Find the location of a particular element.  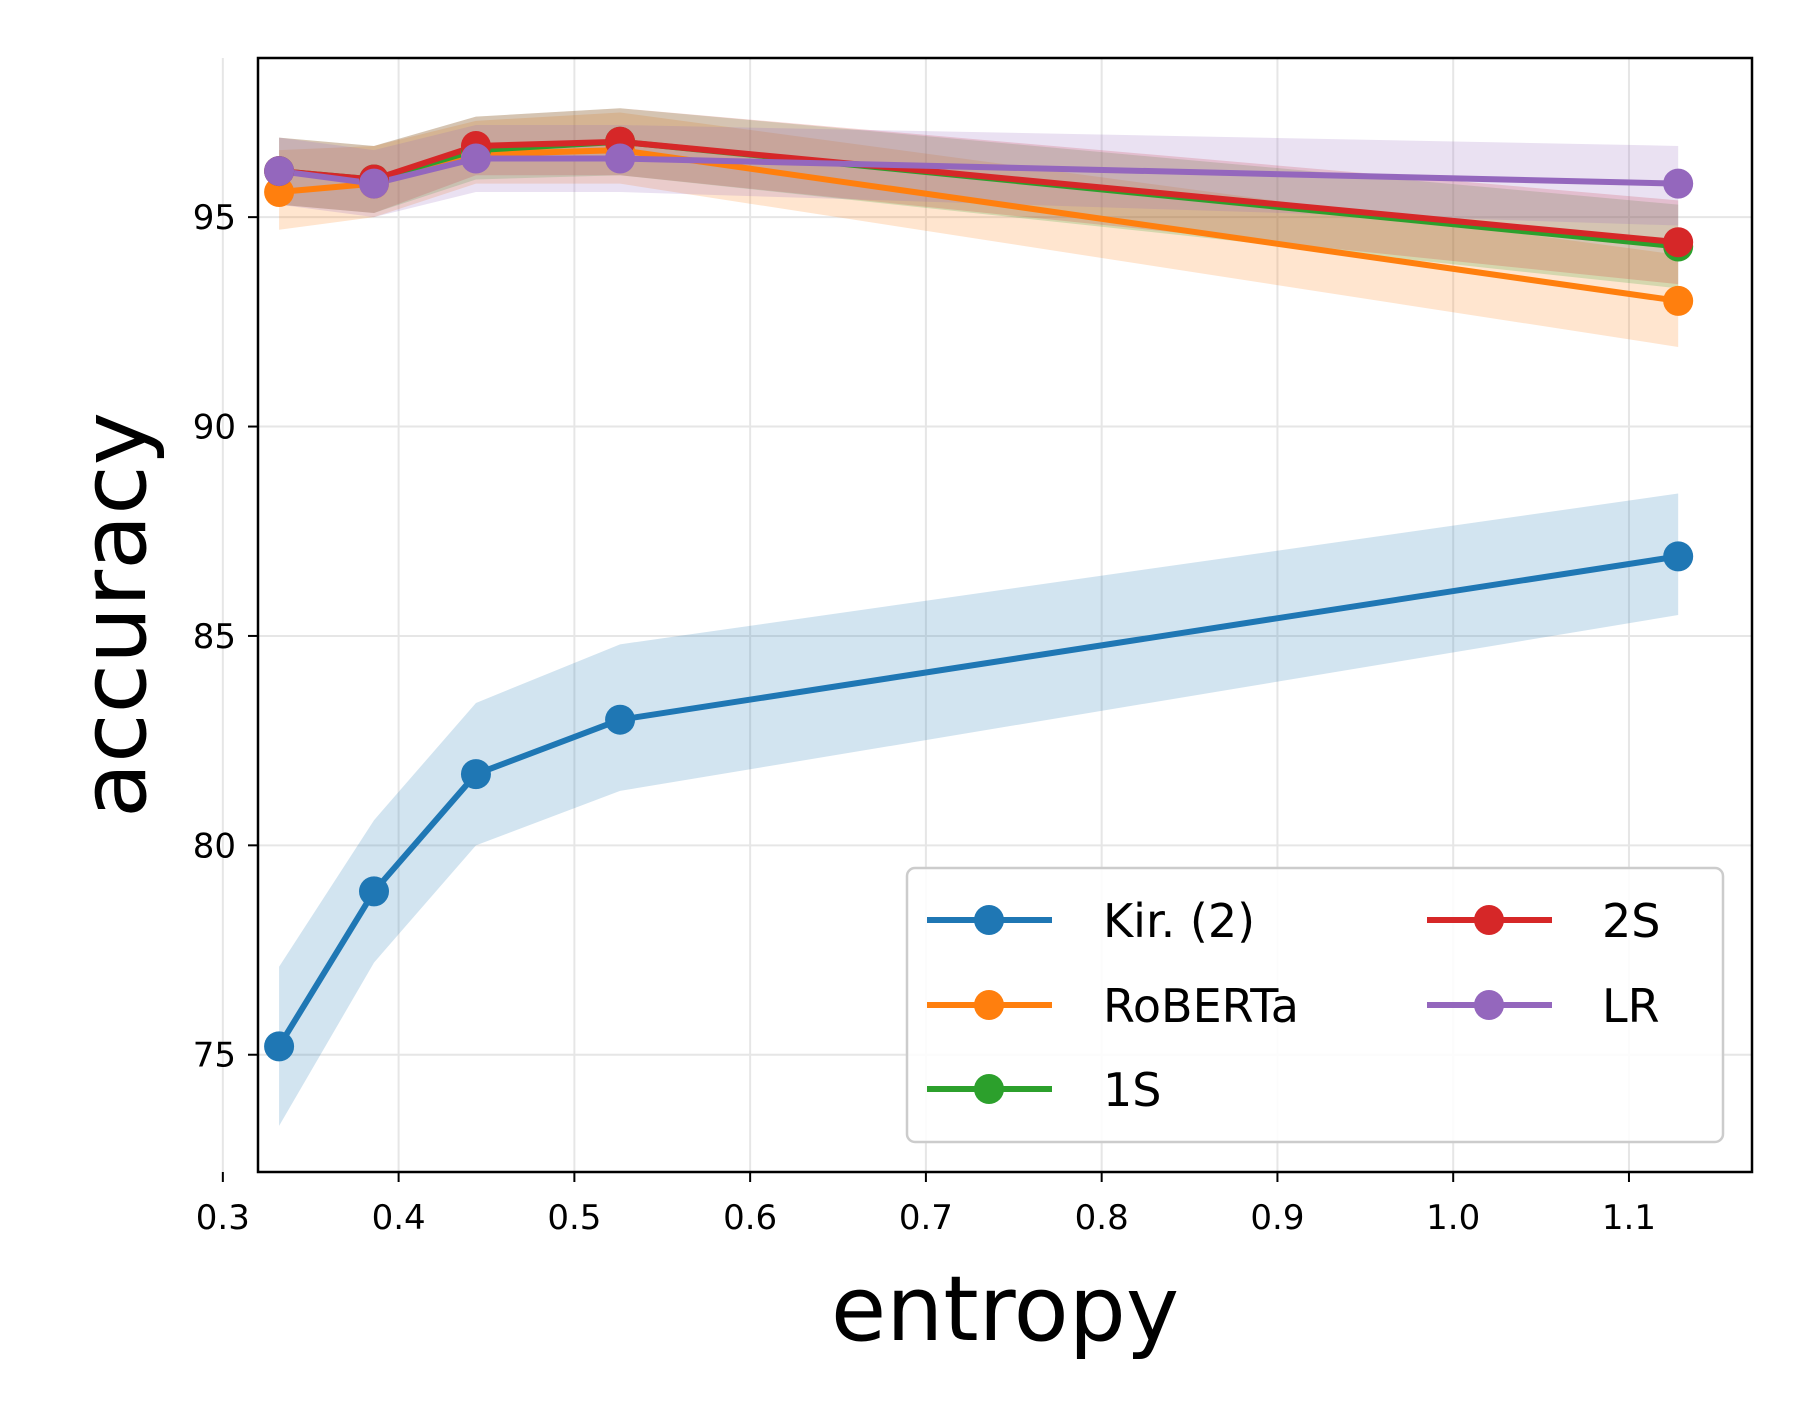

legend: Kir. (2) RoBERTa 1S 2S LR is located at coordinates (1315, 1005).